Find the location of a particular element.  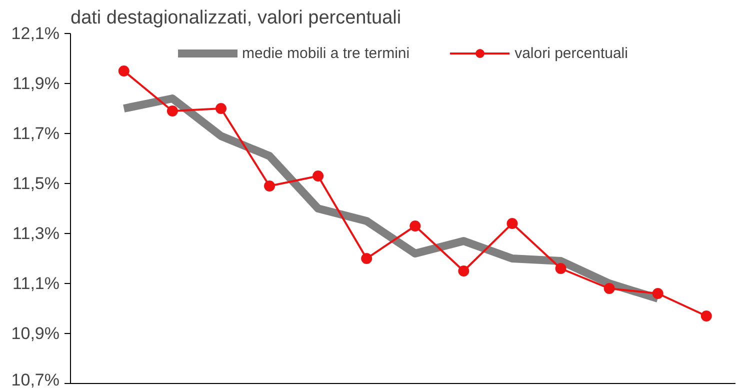

y-tick-label: 10,7% is located at coordinates (35, 379).